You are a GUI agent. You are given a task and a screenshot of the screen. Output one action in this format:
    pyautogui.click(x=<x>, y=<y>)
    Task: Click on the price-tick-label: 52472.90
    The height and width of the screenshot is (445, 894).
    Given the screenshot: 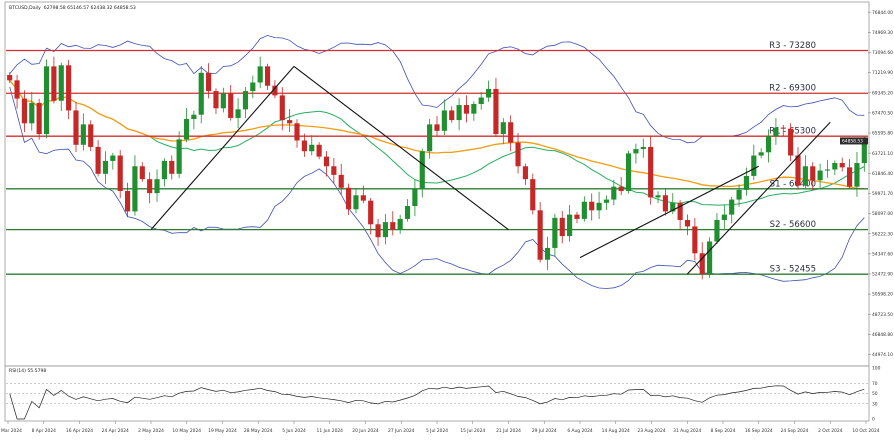 What is the action you would take?
    pyautogui.click(x=882, y=275)
    